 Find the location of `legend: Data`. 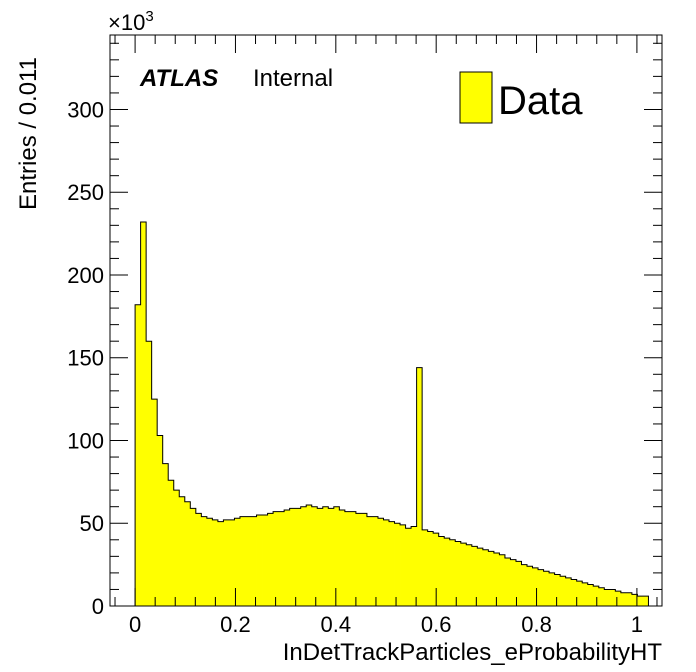

legend: Data is located at coordinates (521, 97).